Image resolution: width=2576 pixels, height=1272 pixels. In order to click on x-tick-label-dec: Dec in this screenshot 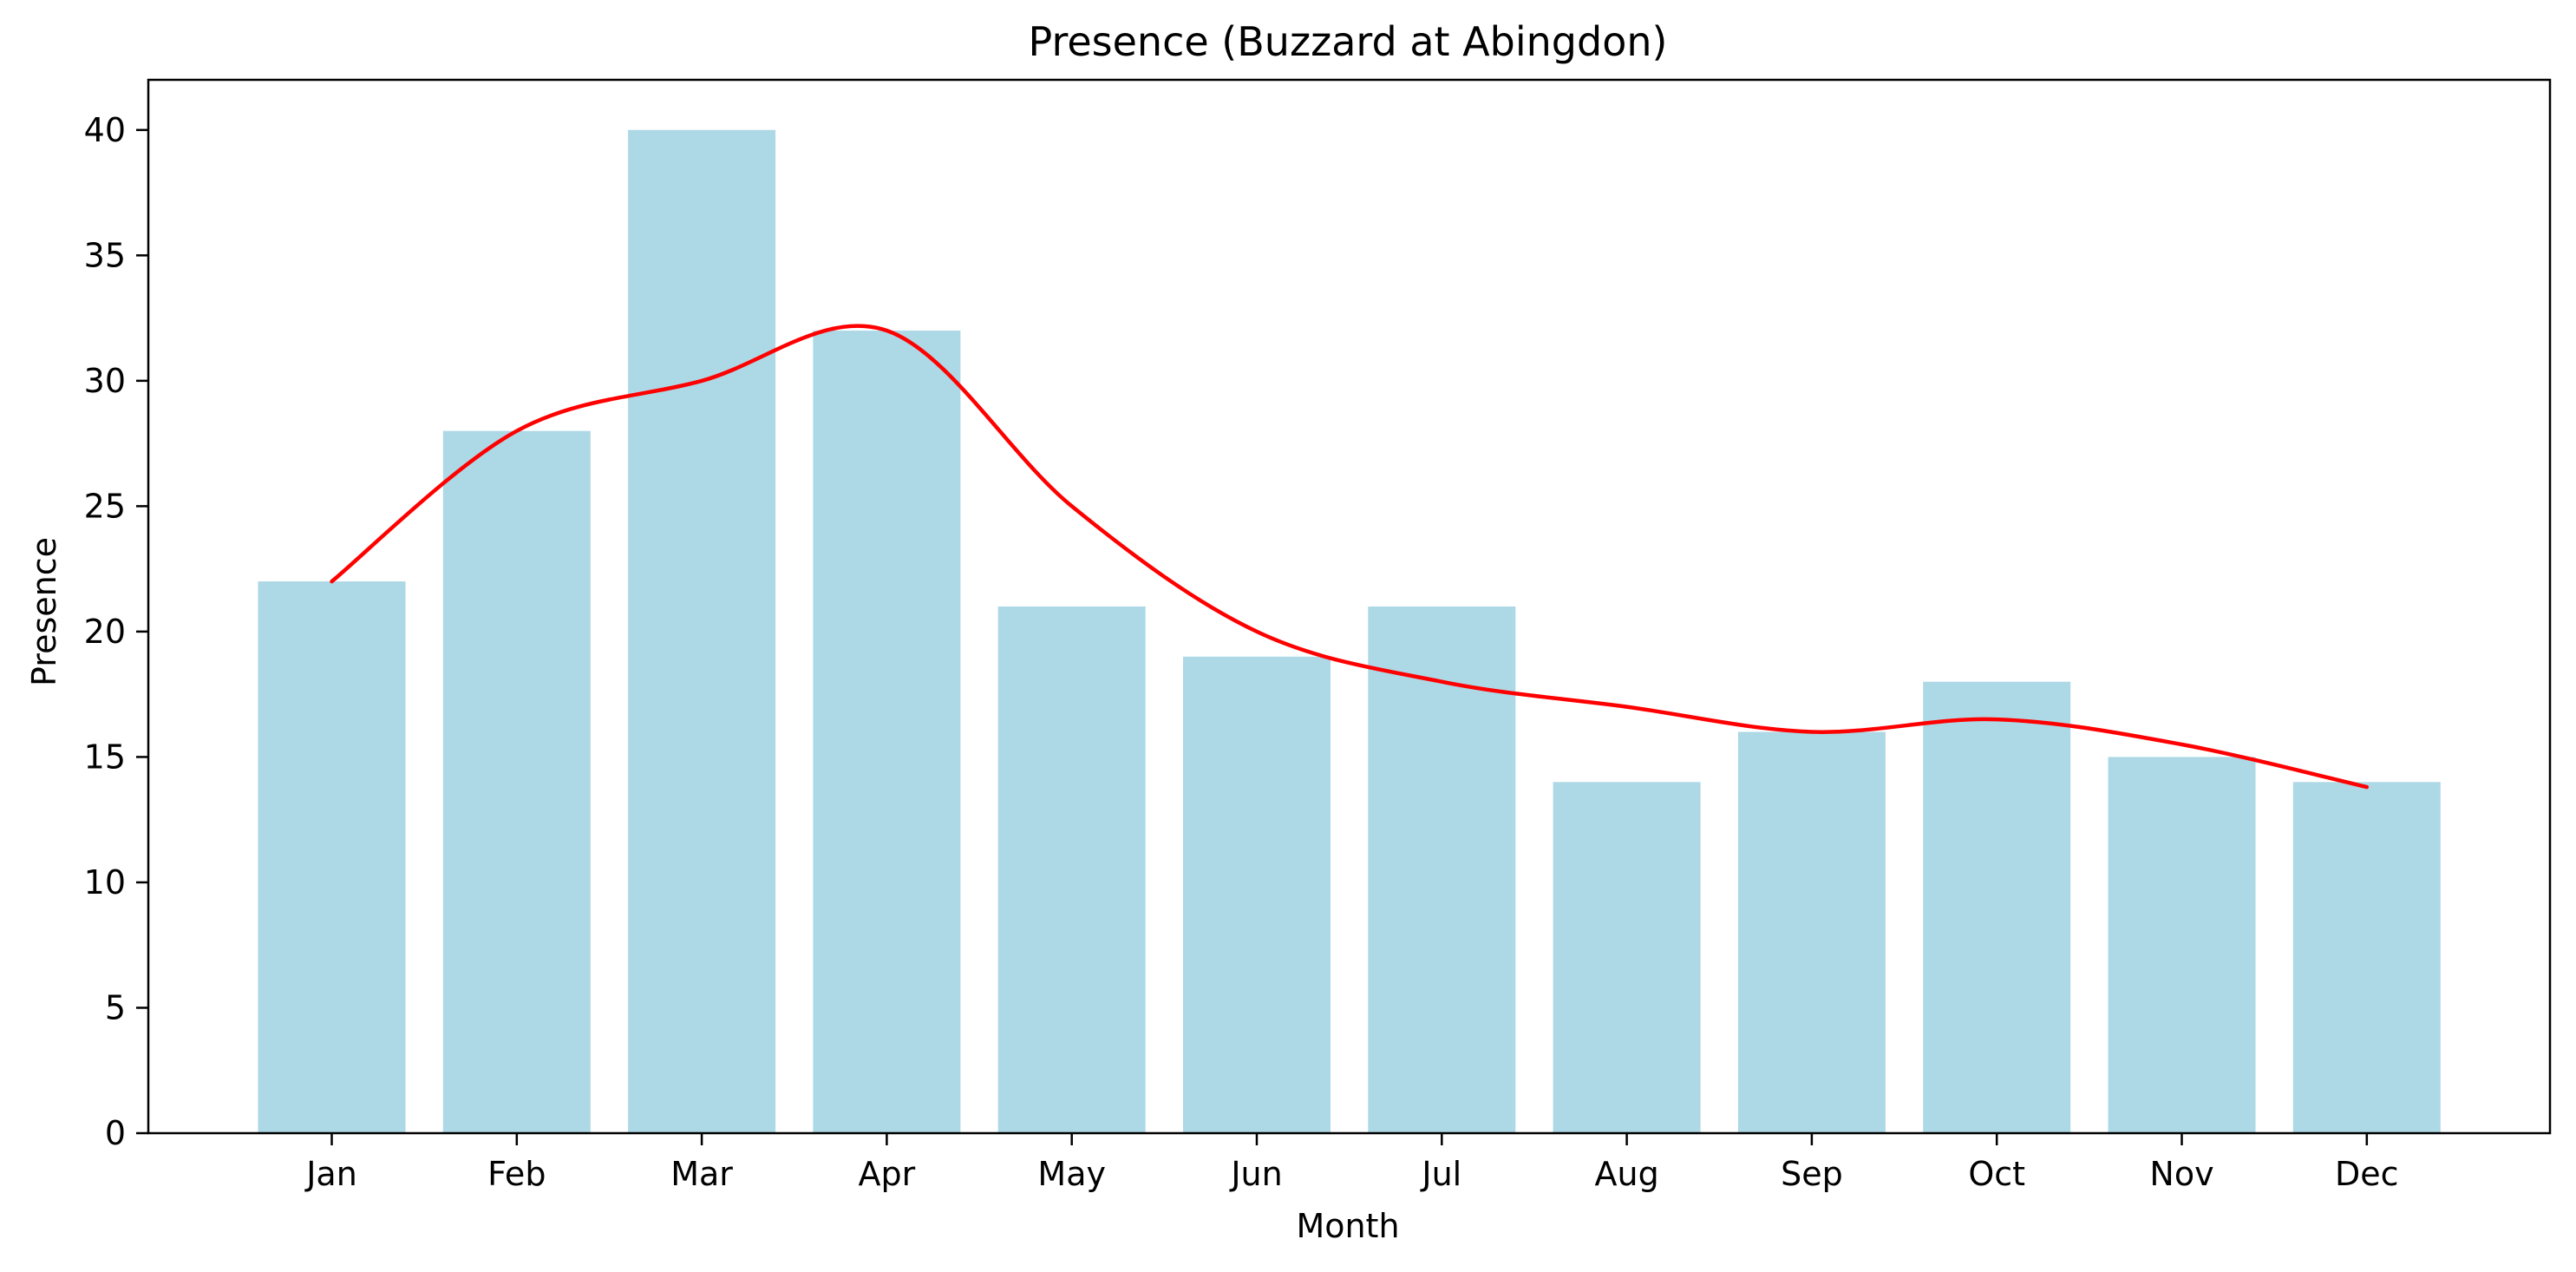, I will do `click(2367, 1174)`.